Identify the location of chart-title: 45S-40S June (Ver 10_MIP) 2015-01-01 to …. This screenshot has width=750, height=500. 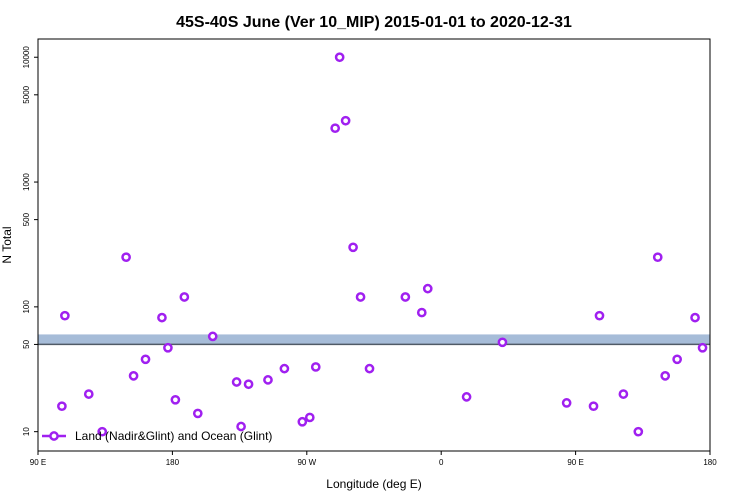
(374, 22).